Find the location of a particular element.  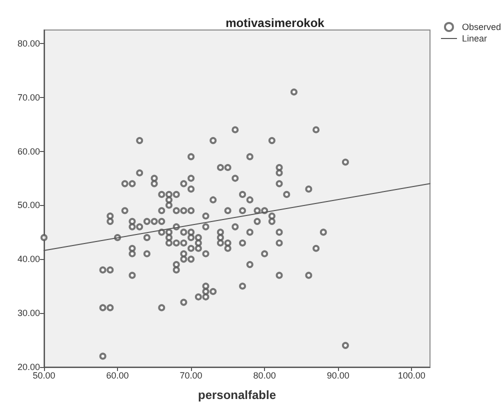

x-tick-label: 80.00 is located at coordinates (264, 375).